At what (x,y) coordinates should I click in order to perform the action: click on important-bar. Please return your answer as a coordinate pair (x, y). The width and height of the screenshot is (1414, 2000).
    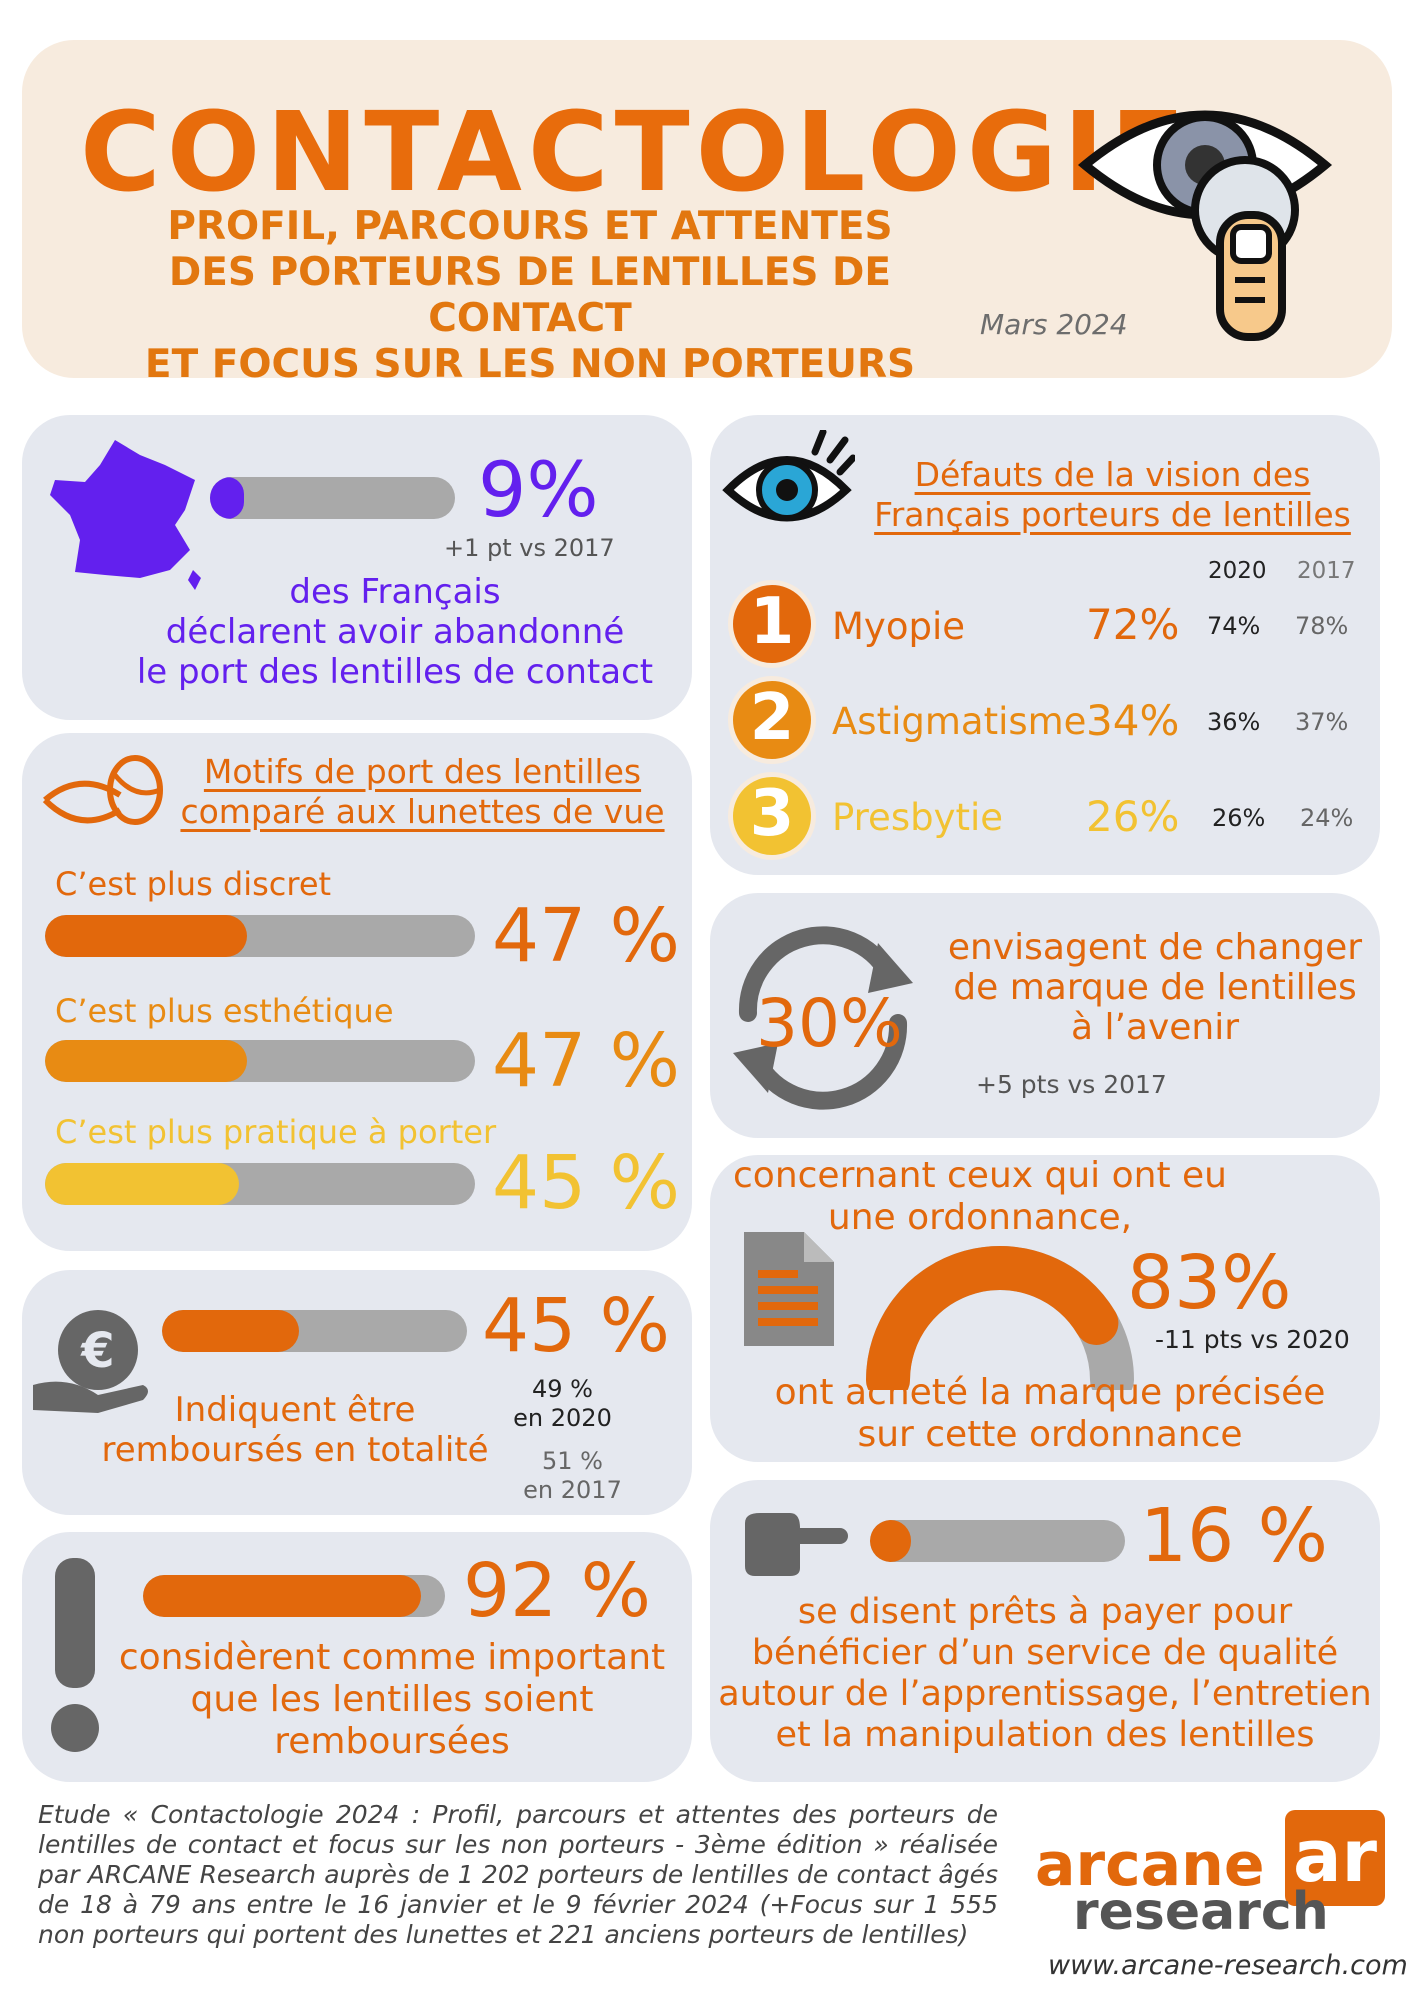
    Looking at the image, I should click on (294, 1596).